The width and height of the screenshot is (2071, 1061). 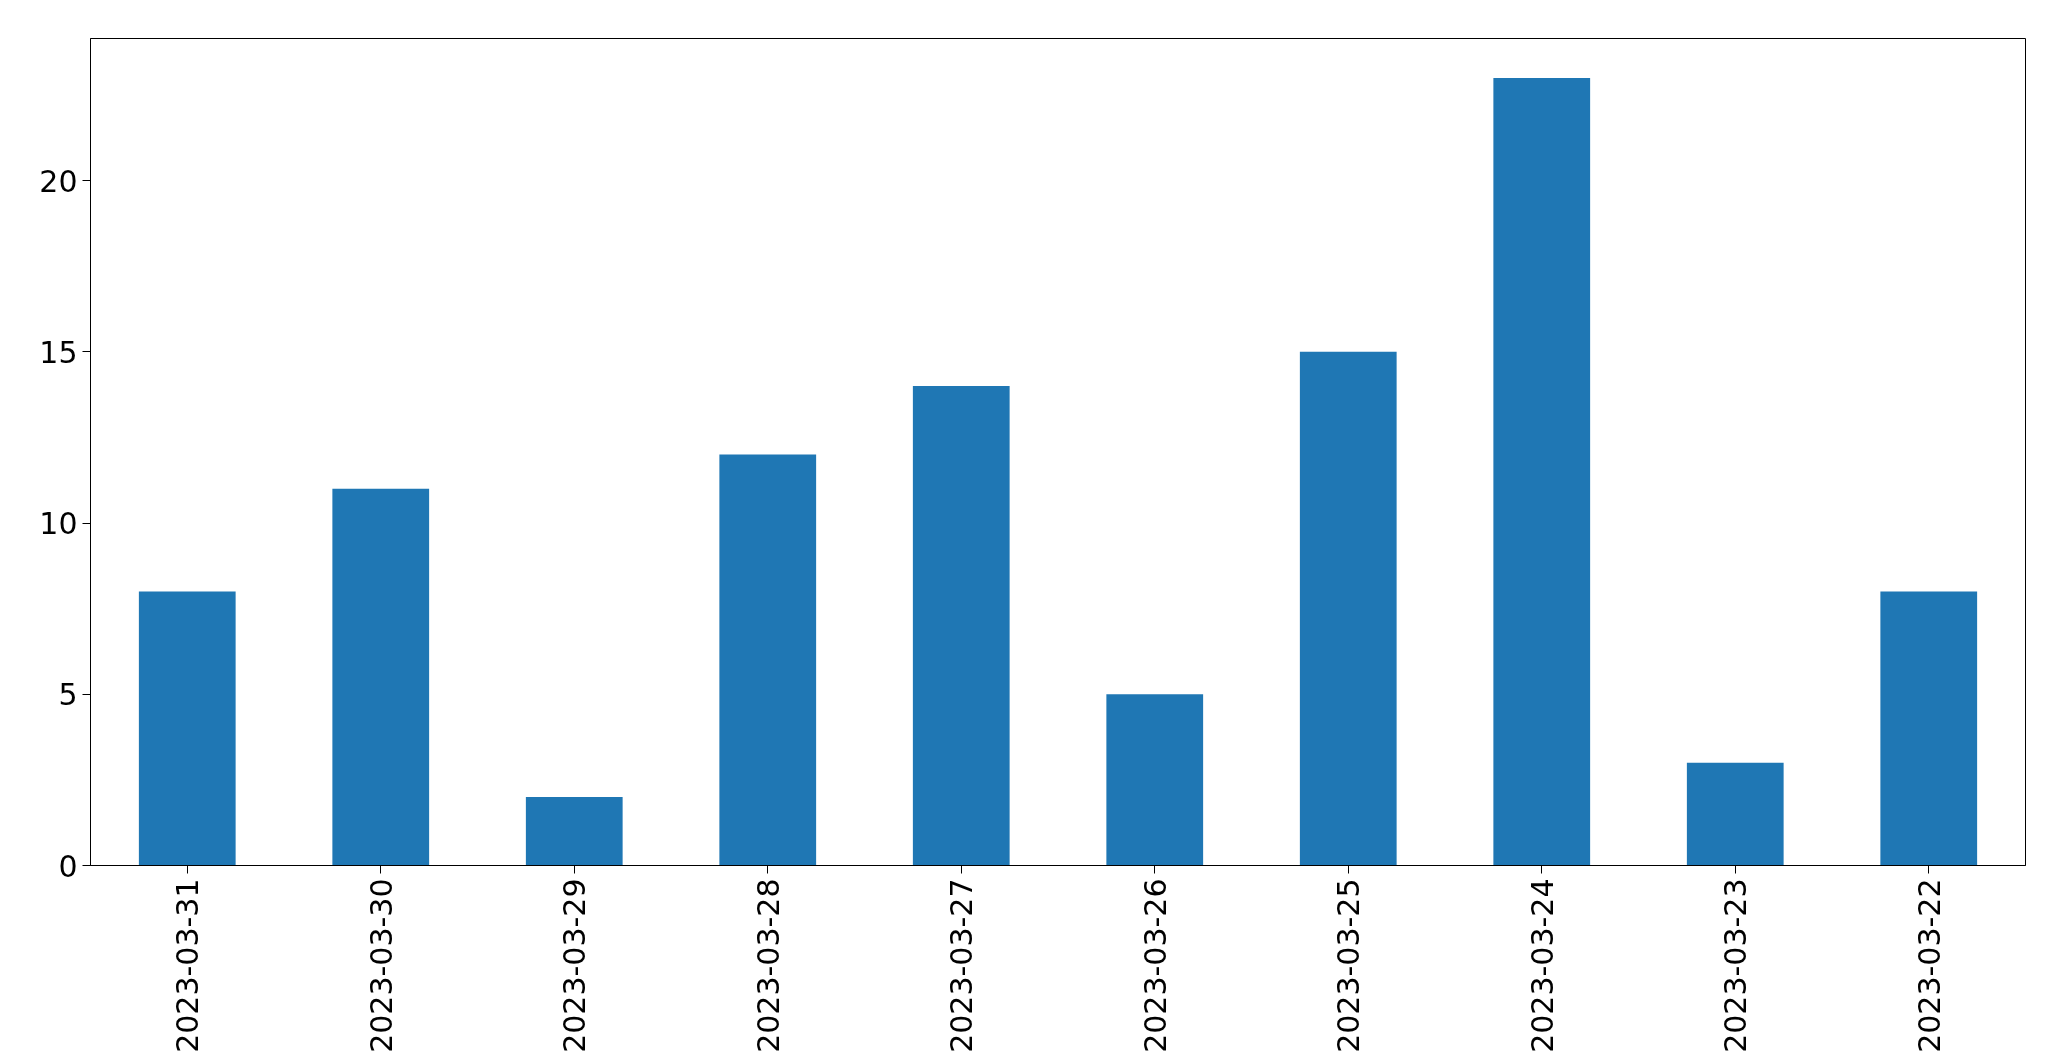 I want to click on y-tick-label: 20, so click(x=58, y=181).